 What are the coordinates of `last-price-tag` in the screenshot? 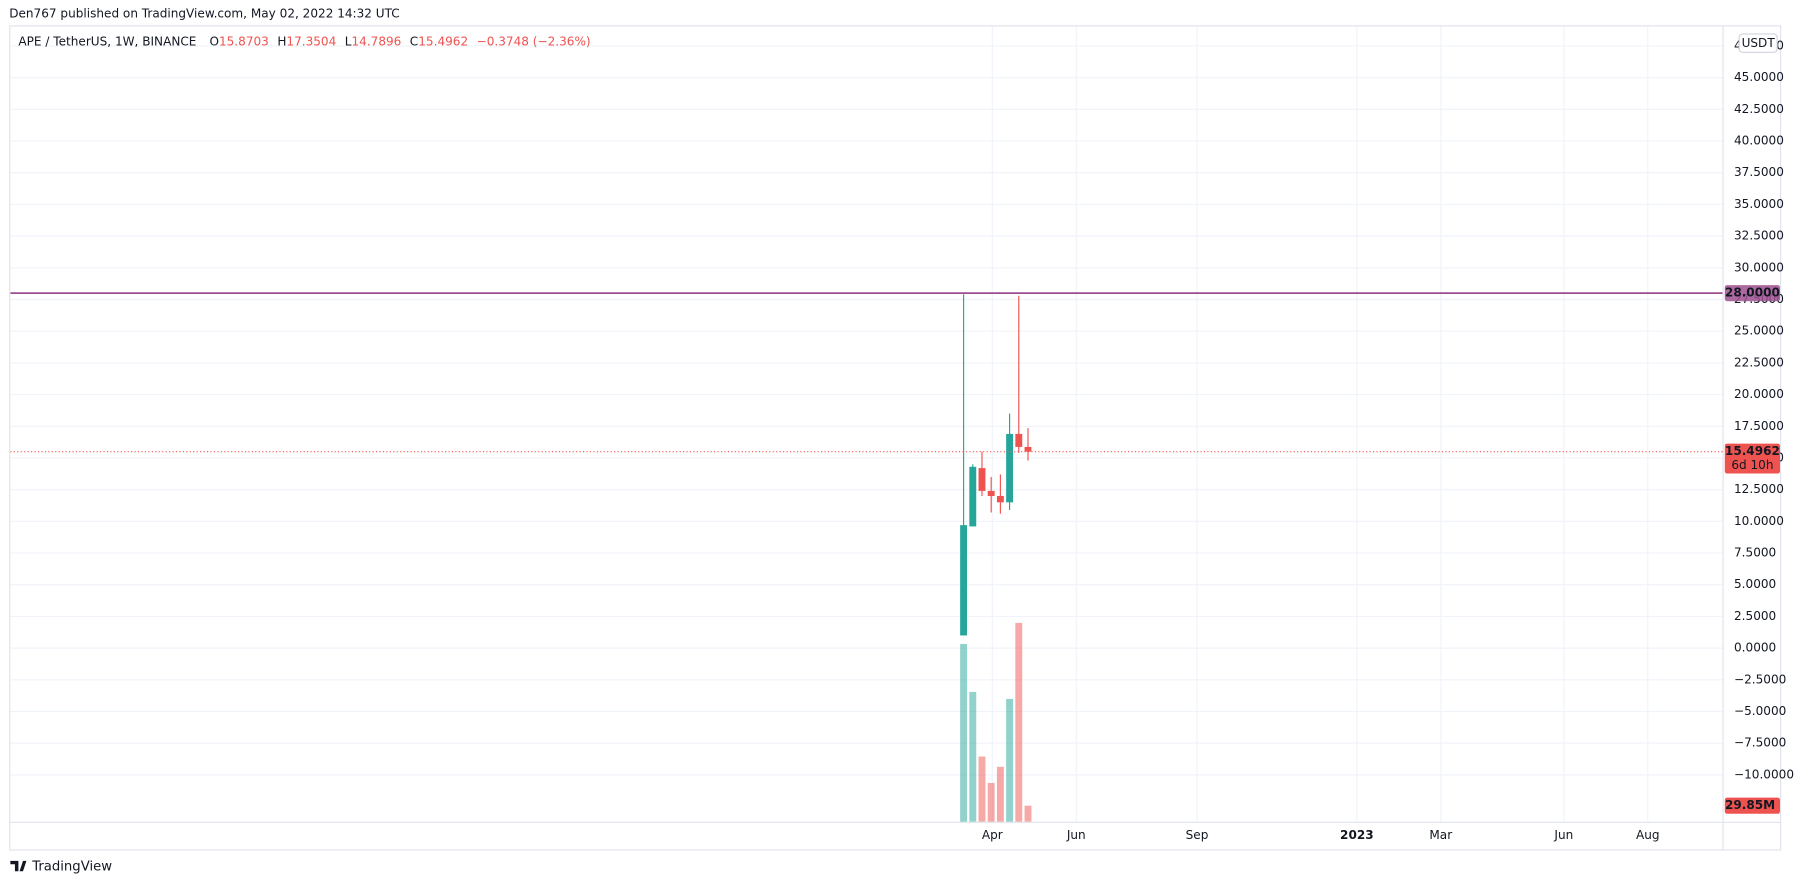 It's located at (1752, 458).